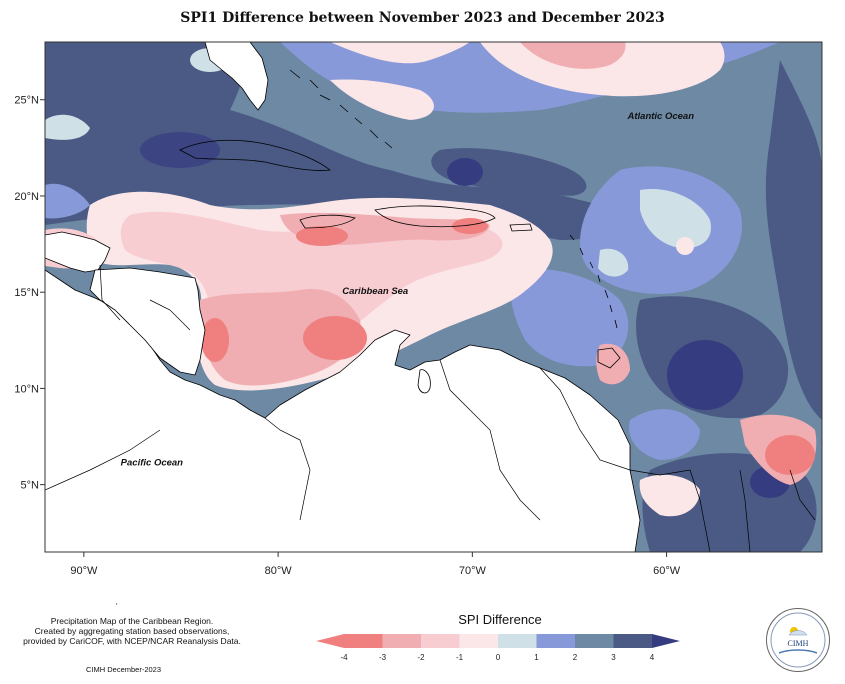 Image resolution: width=845 pixels, height=684 pixels. What do you see at coordinates (667, 571) in the screenshot?
I see `x-tick-label: 60°W` at bounding box center [667, 571].